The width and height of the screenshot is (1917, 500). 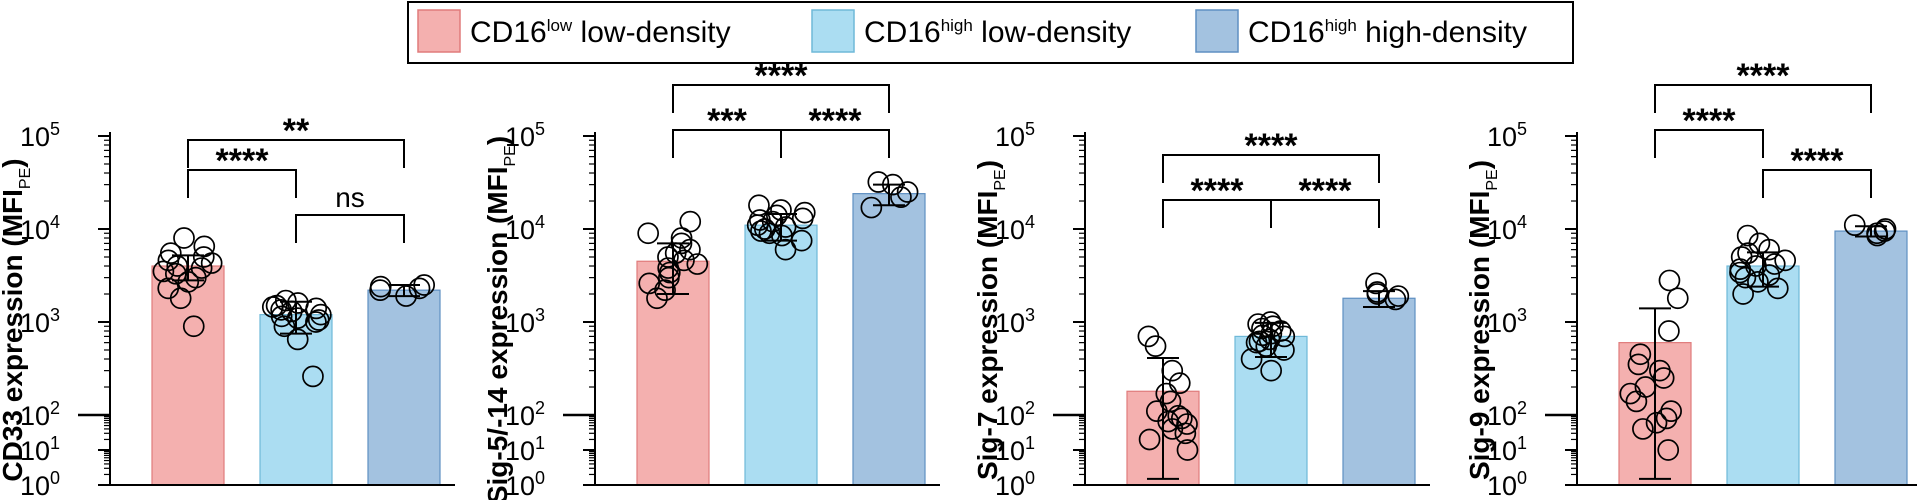 What do you see at coordinates (987, 335) in the screenshot?
I see `y-axis-label-text: Sig-7 expression (MFI` at bounding box center [987, 335].